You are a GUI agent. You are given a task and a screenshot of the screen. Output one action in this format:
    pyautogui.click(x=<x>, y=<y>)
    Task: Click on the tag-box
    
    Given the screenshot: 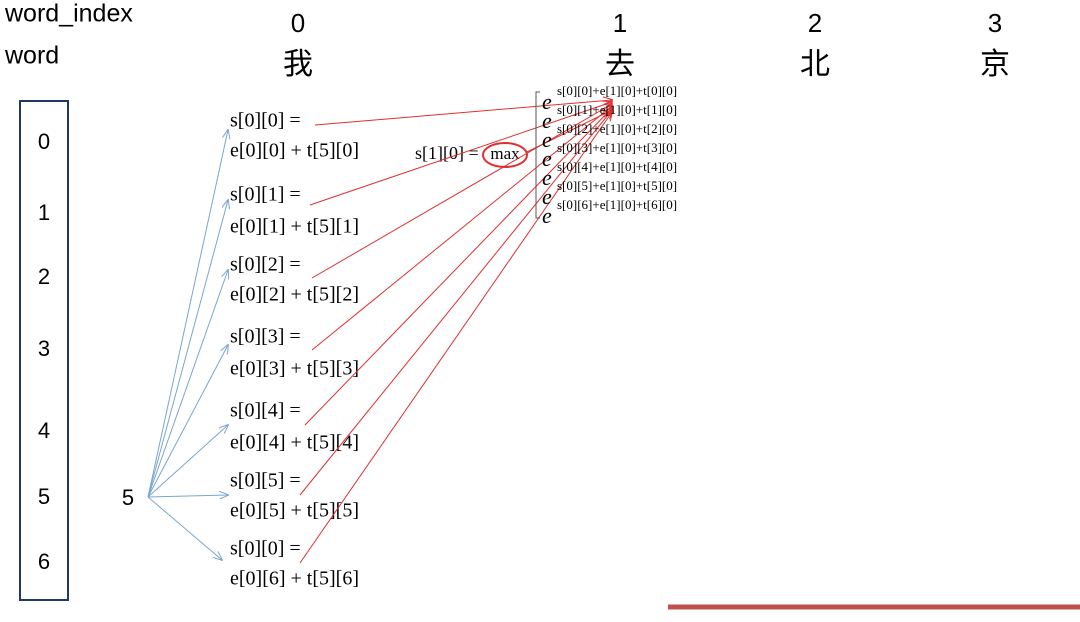 What is the action you would take?
    pyautogui.click(x=44, y=350)
    